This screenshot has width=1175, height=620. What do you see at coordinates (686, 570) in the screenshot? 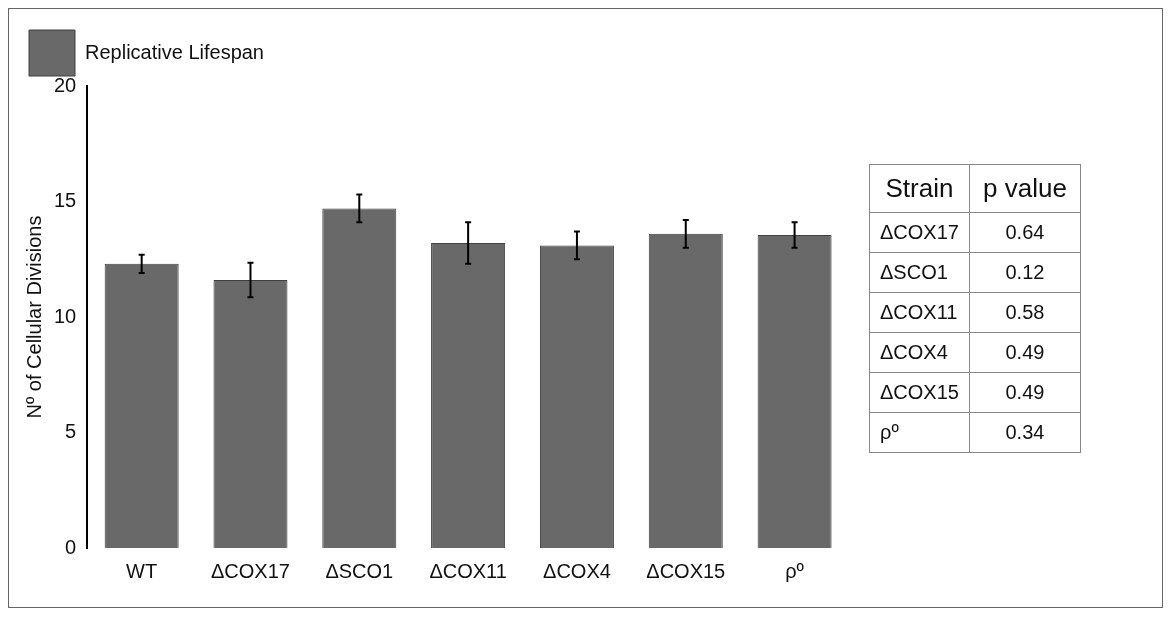
I see `x-tick-label: ΔCOX15` at bounding box center [686, 570].